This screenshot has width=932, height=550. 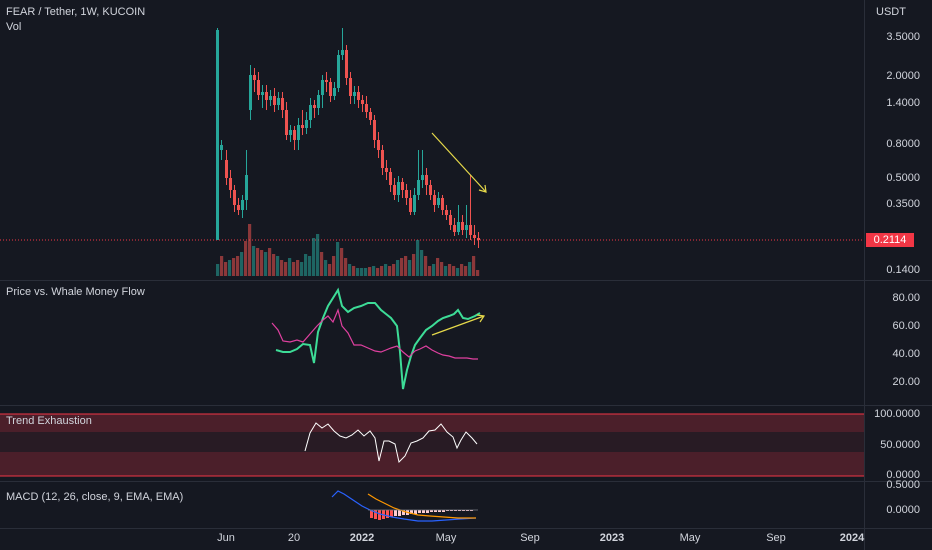 I want to click on macd-signal-line, so click(x=421, y=506).